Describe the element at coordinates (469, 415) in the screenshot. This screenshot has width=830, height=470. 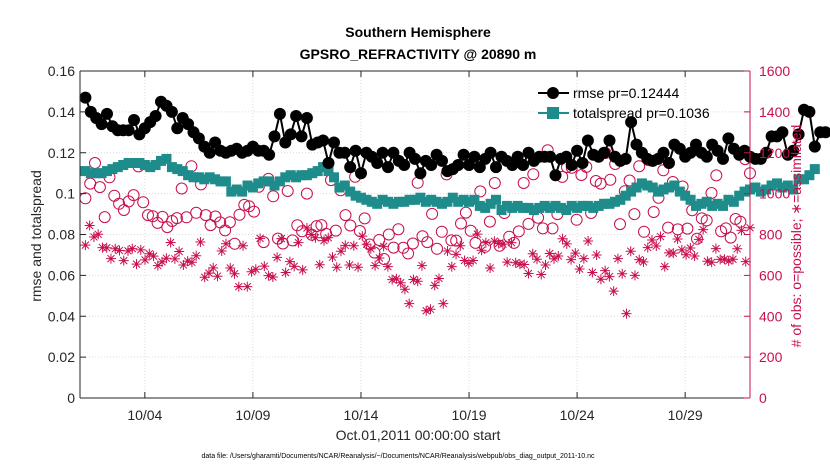
I see `x-tick-label: 10/19` at that location.